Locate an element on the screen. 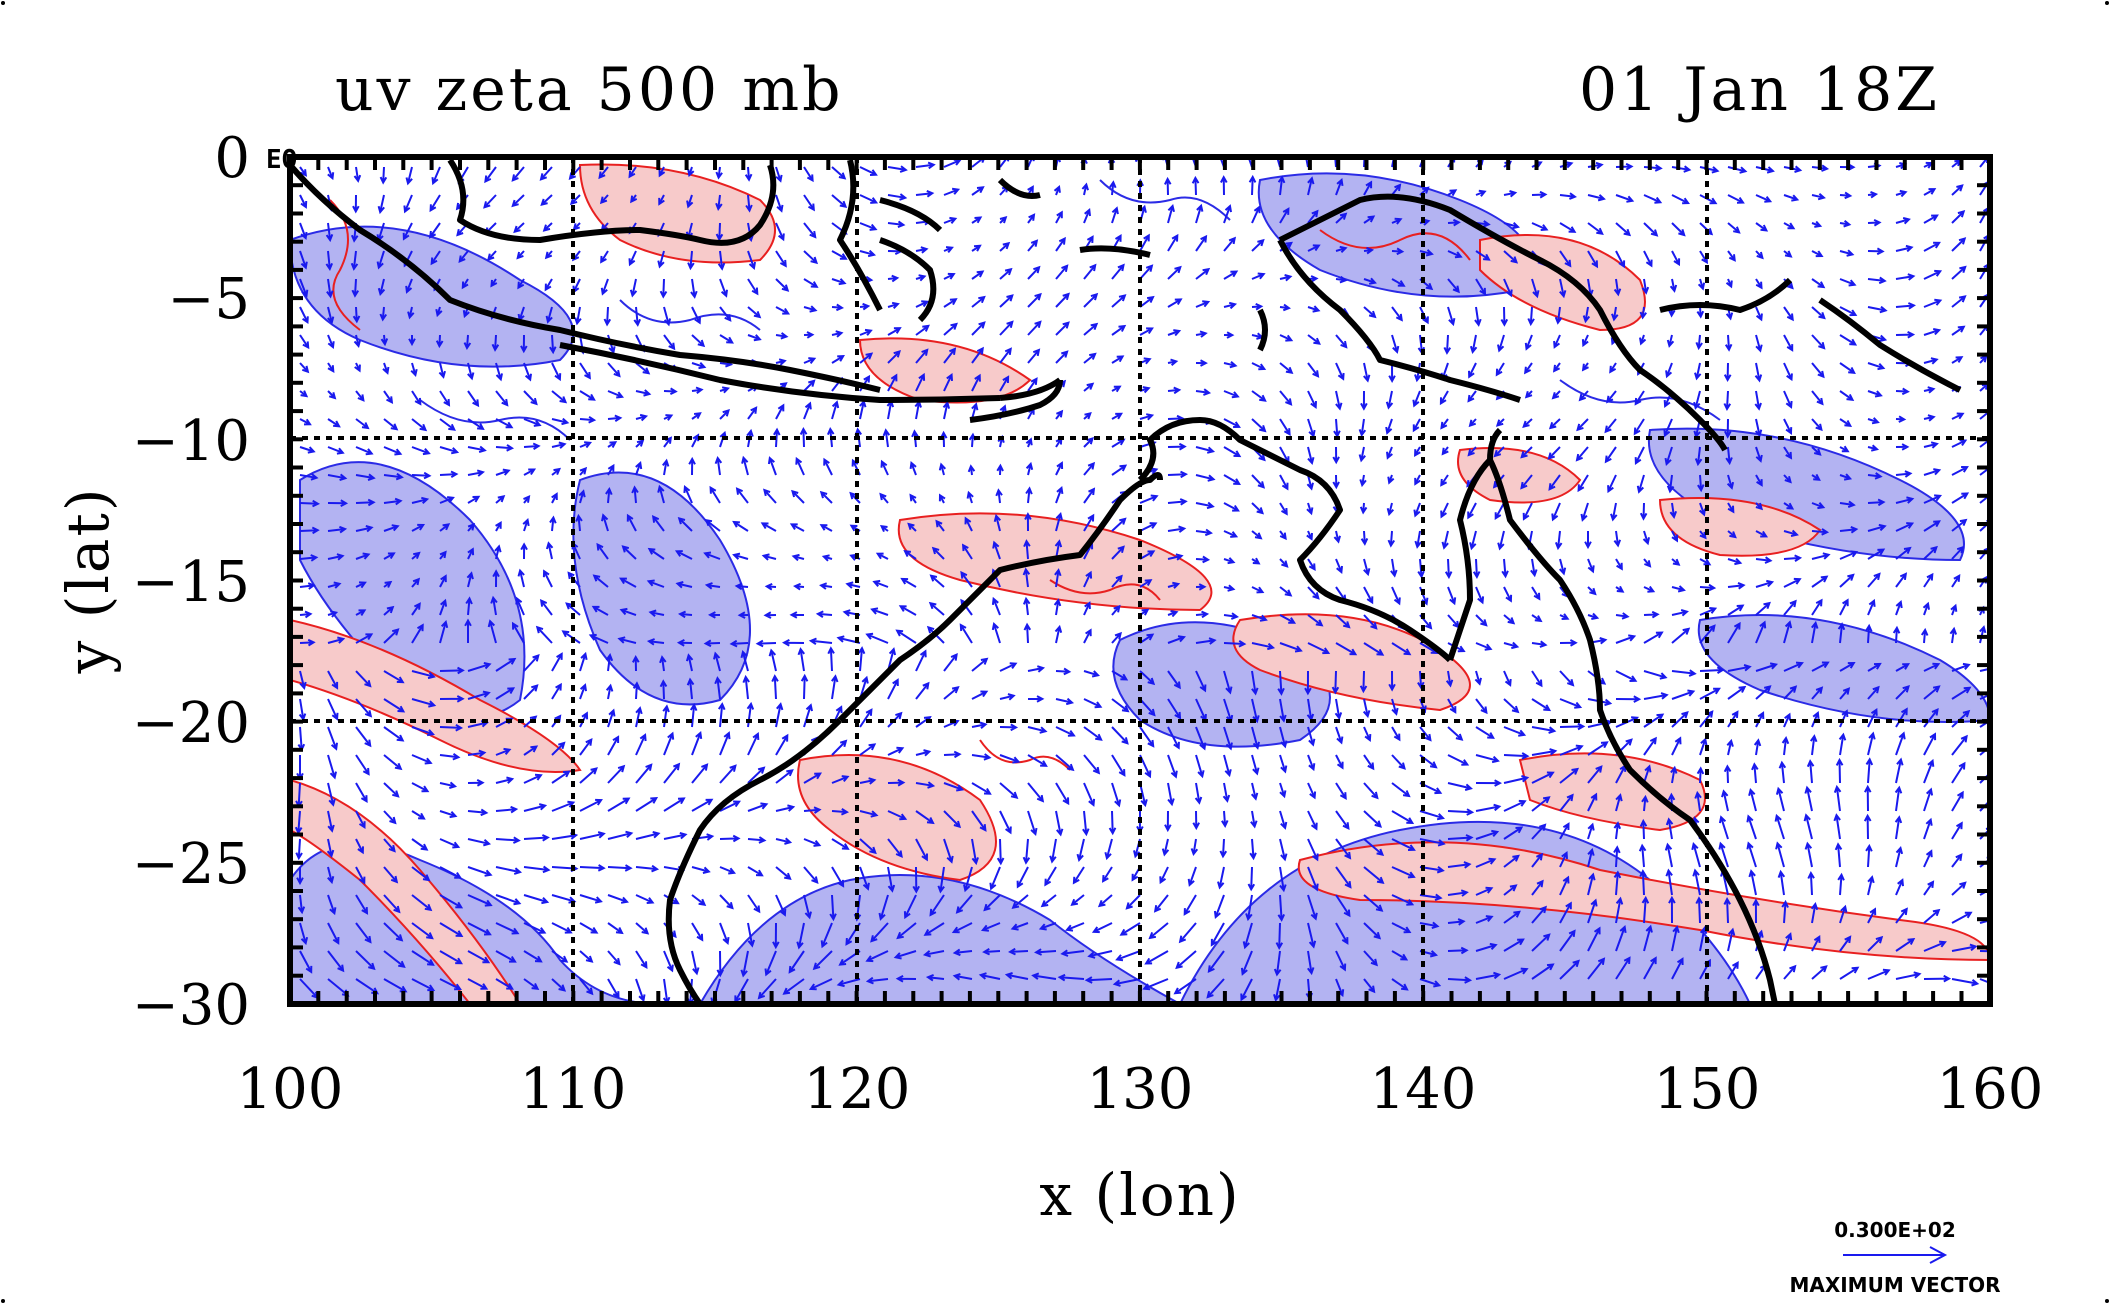 The height and width of the screenshot is (1305, 2111). x-tick-label: 100 is located at coordinates (290, 1089).